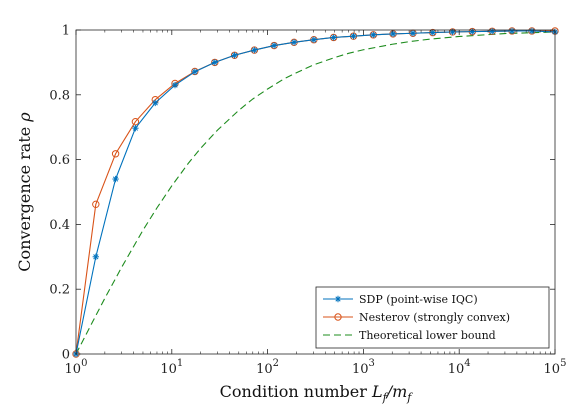  Describe the element at coordinates (24, 117) in the screenshot. I see `y-axis-title-rho: ρ` at that location.